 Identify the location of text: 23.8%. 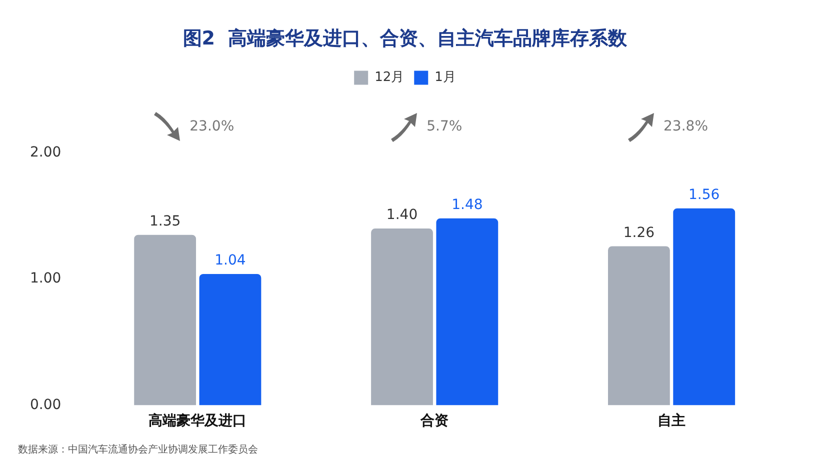
(686, 126).